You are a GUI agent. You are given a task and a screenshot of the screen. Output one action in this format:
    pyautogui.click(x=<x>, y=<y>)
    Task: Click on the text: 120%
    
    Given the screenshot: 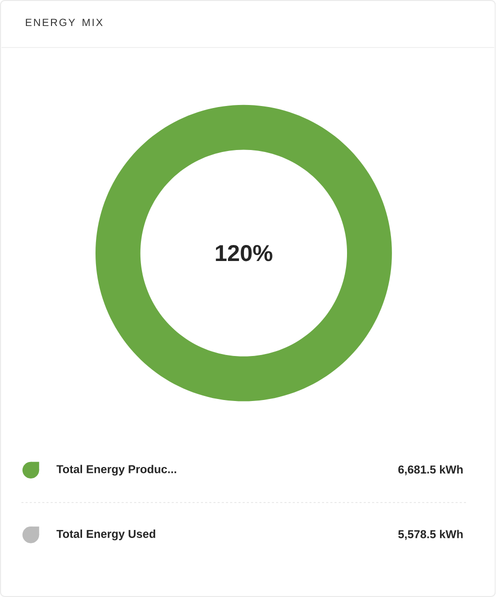 What is the action you would take?
    pyautogui.click(x=244, y=253)
    